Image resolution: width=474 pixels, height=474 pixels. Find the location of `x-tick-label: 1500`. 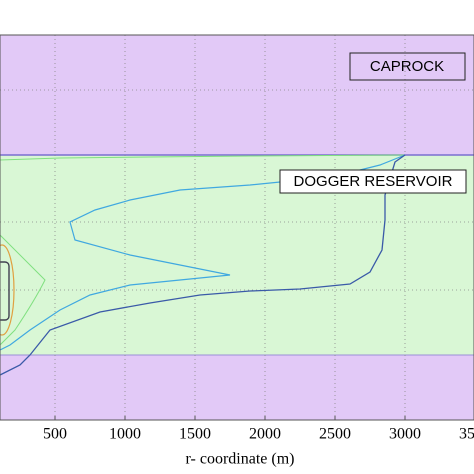

x-tick-label: 1500 is located at coordinates (195, 434).